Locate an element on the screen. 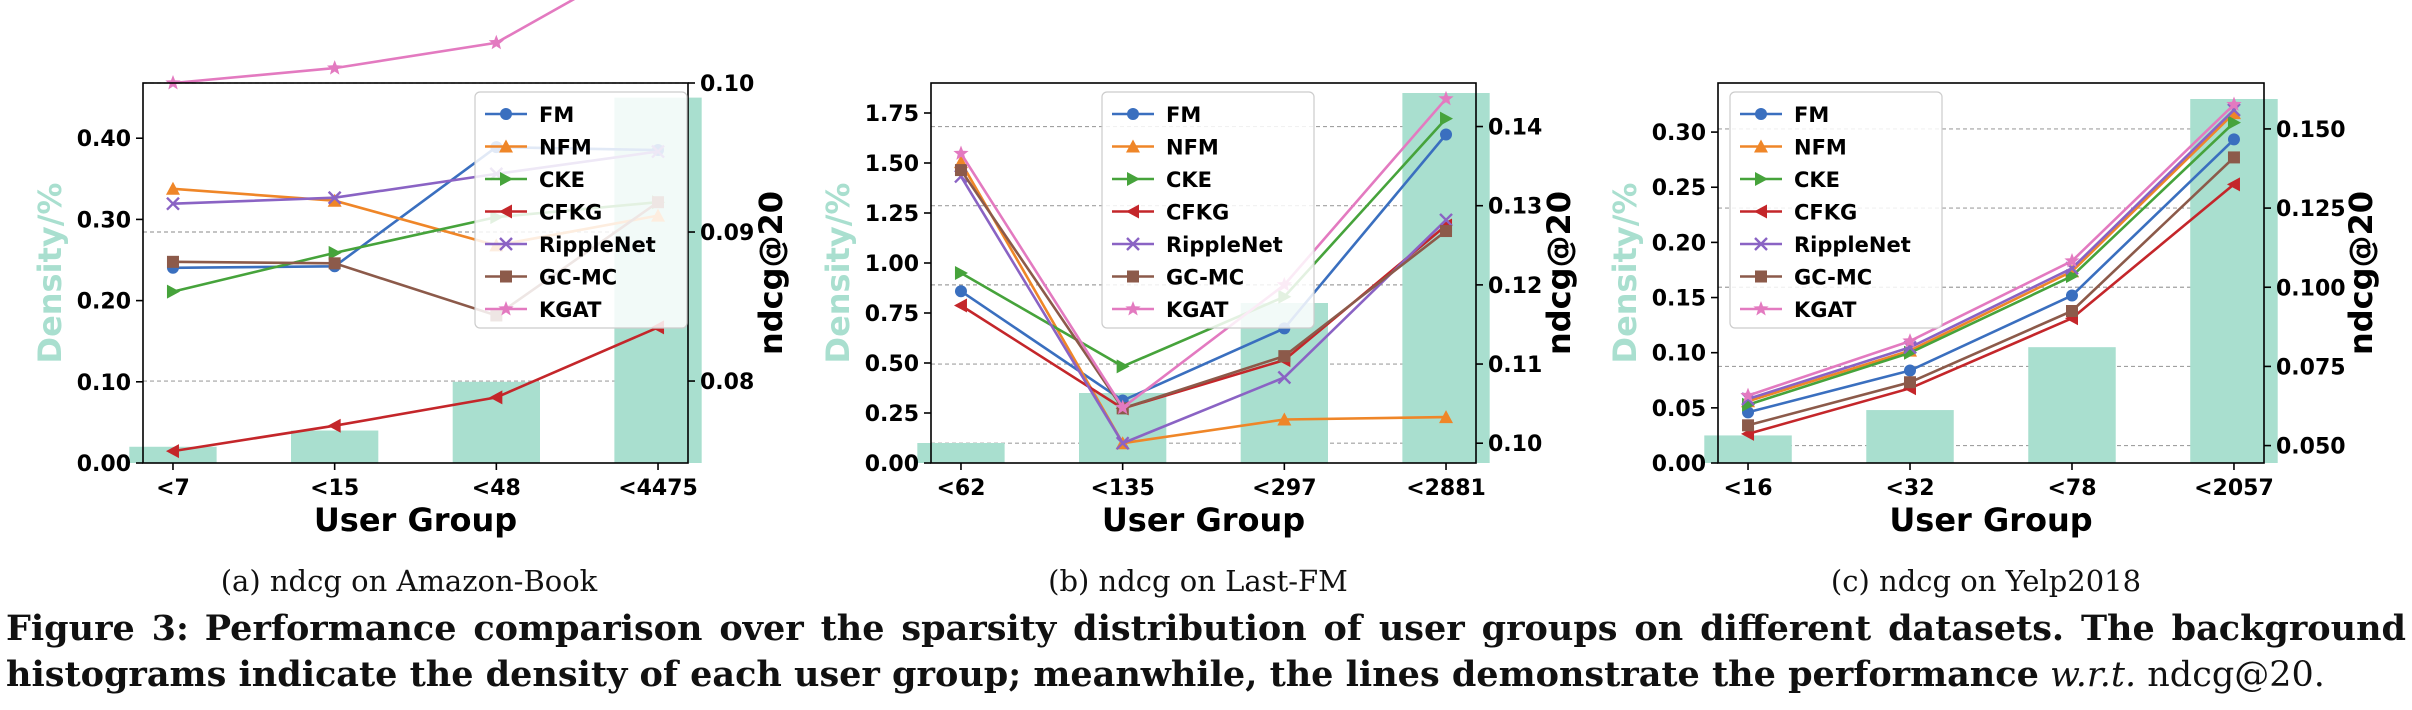  legend-label-cke: CKE is located at coordinates (1817, 180).